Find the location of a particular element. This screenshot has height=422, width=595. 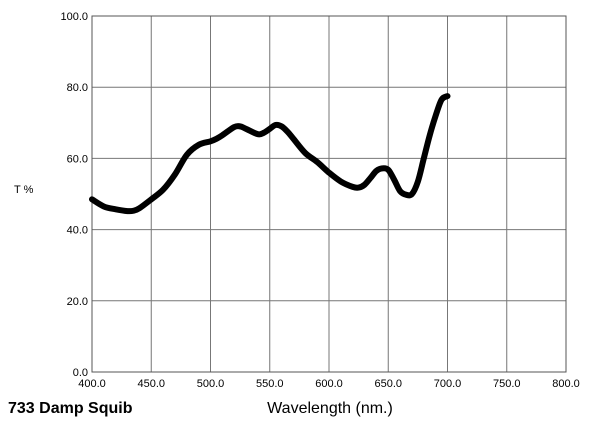

x-tick-label: 800.0 is located at coordinates (566, 384).